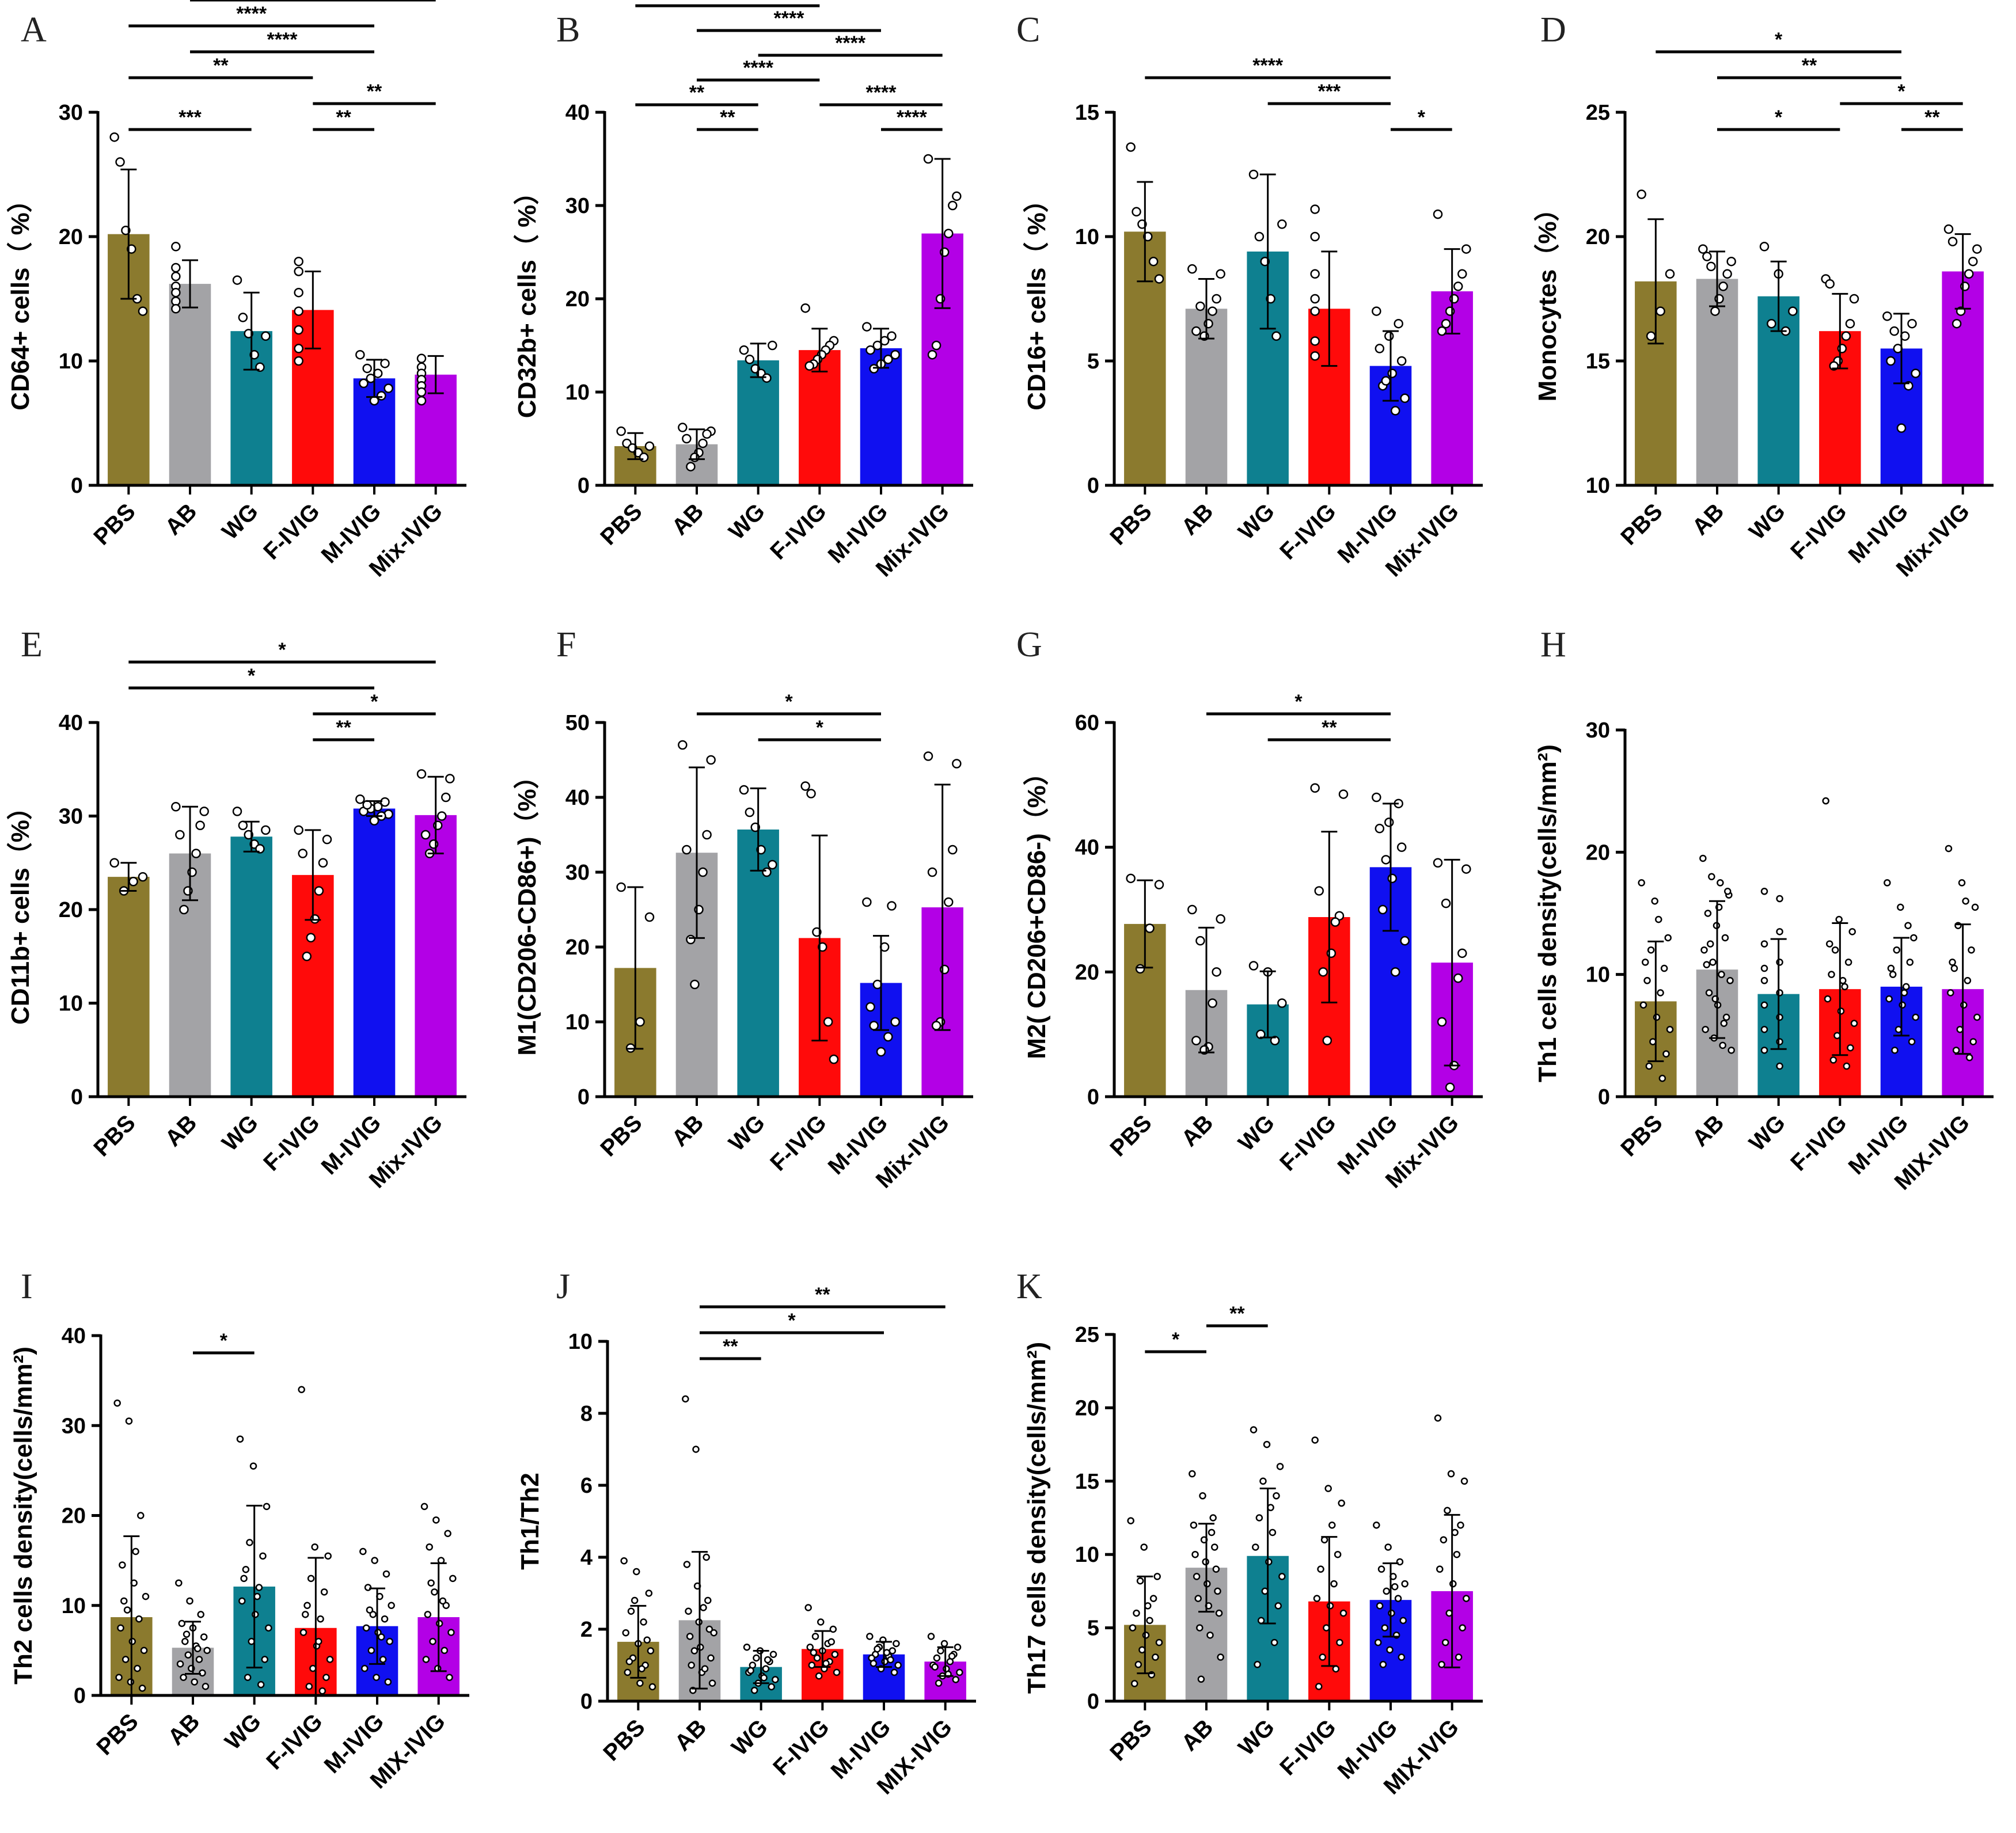 This screenshot has width=2016, height=1833. What do you see at coordinates (1256, 522) in the screenshot?
I see `x-category-label: WG` at bounding box center [1256, 522].